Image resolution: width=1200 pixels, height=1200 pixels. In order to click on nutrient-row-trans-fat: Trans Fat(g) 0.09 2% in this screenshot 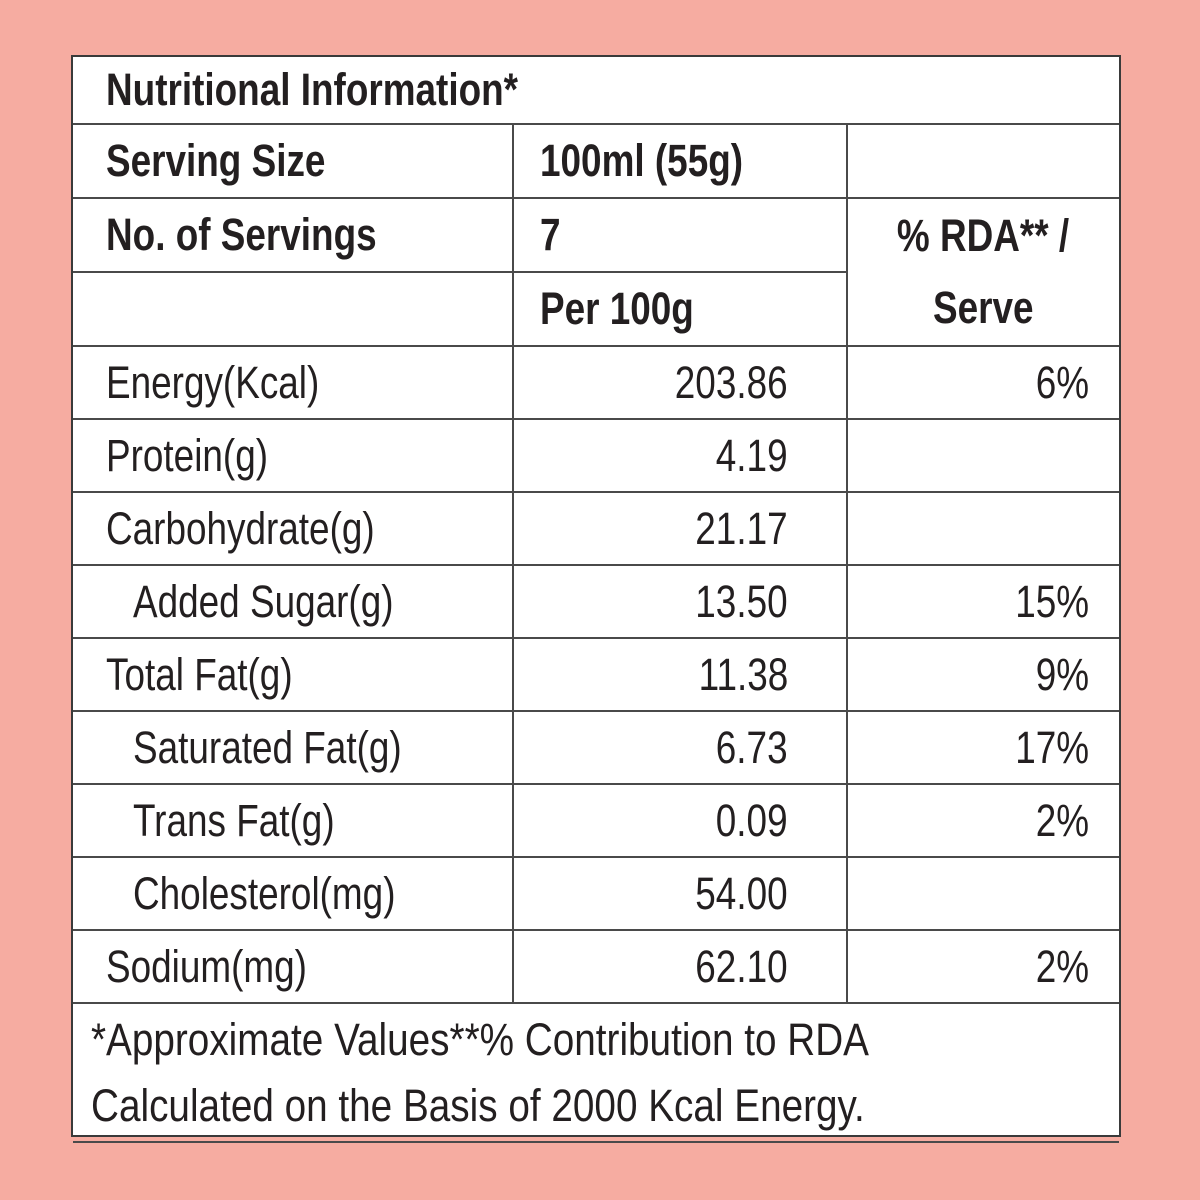, I will do `click(596, 820)`.